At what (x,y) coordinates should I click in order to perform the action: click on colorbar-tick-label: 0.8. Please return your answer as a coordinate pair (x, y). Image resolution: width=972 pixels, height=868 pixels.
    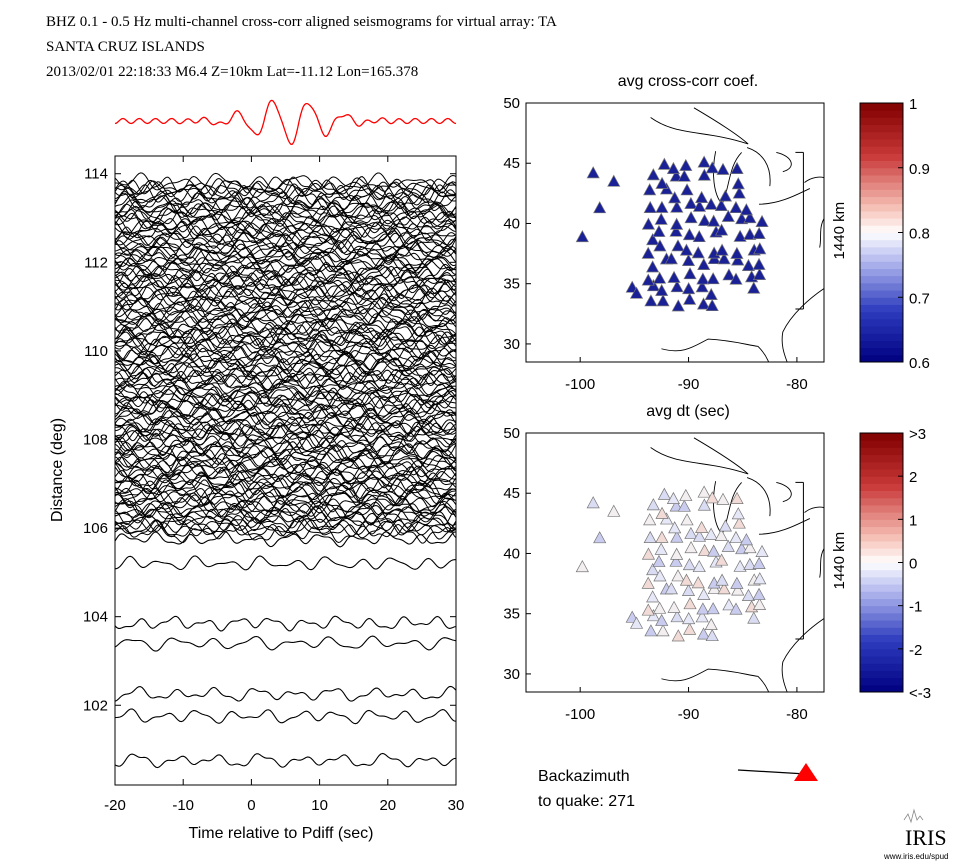
    Looking at the image, I should click on (919, 234).